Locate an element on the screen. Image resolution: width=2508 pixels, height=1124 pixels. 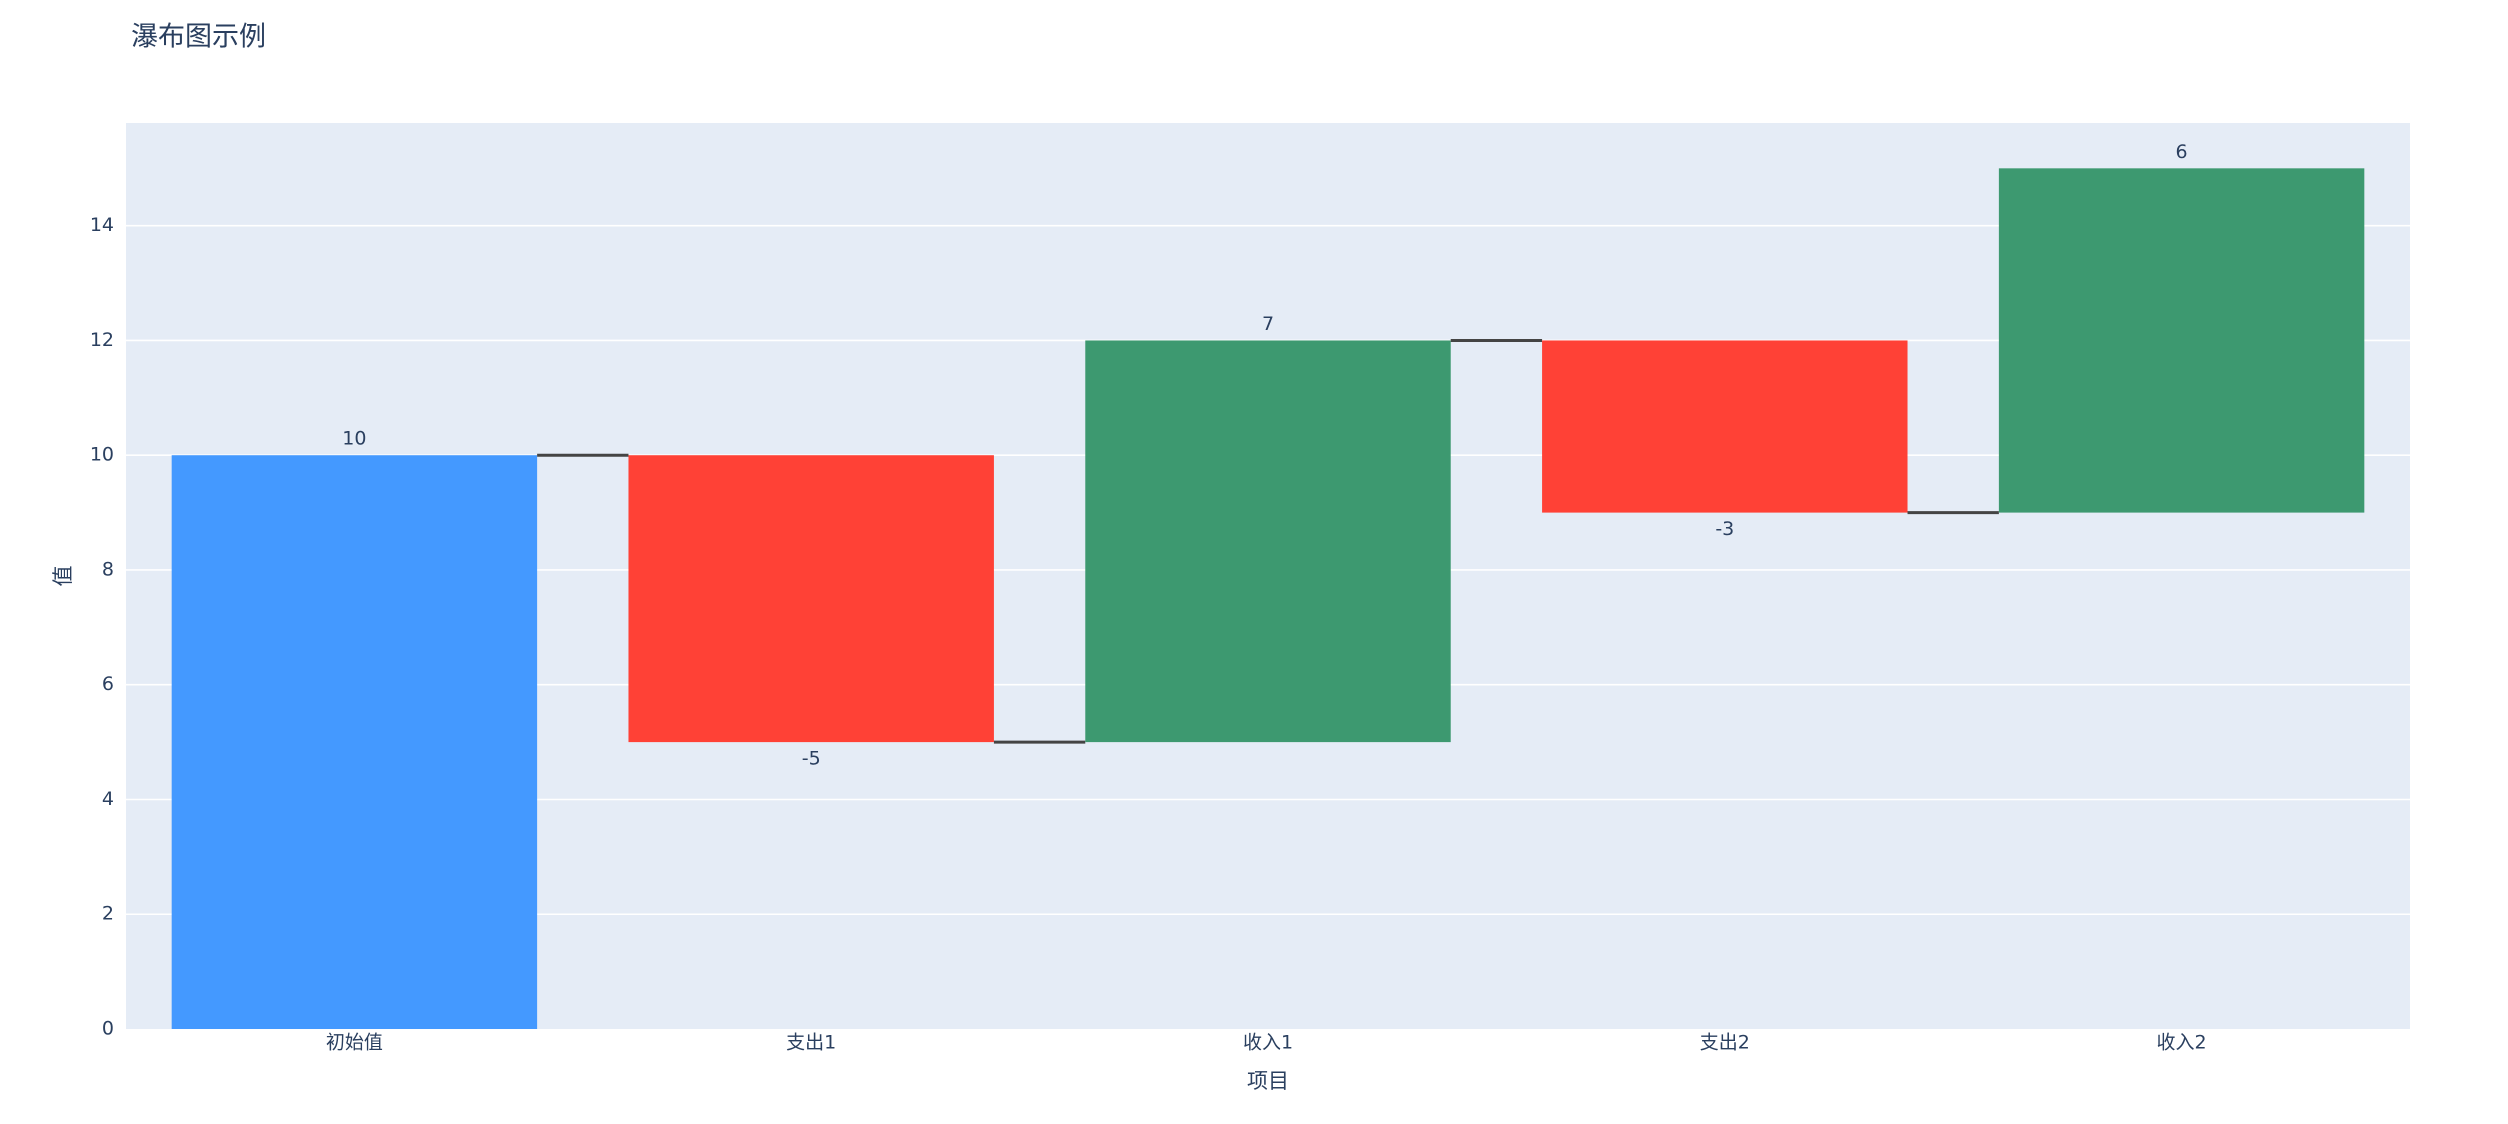
chart-title: 瀑布图示例 is located at coordinates (198, 37).